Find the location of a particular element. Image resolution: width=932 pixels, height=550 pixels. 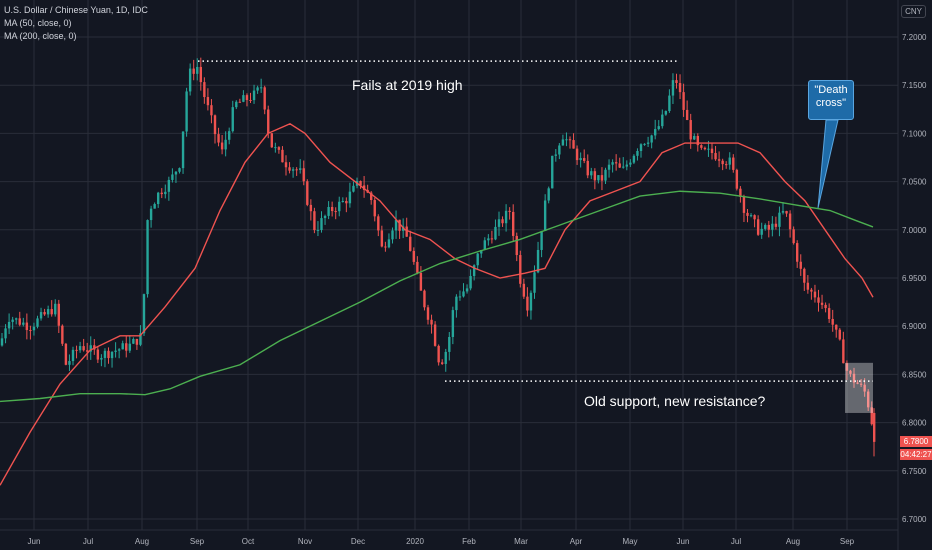

y-tick-label: 6.7500 is located at coordinates (914, 471).